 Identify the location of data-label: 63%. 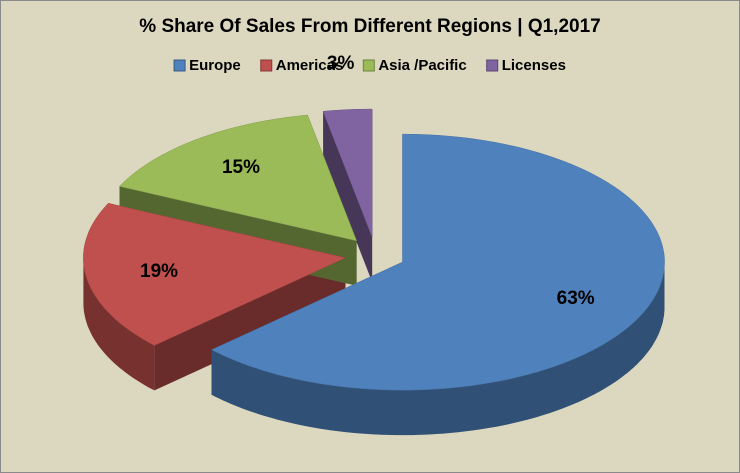
(576, 298).